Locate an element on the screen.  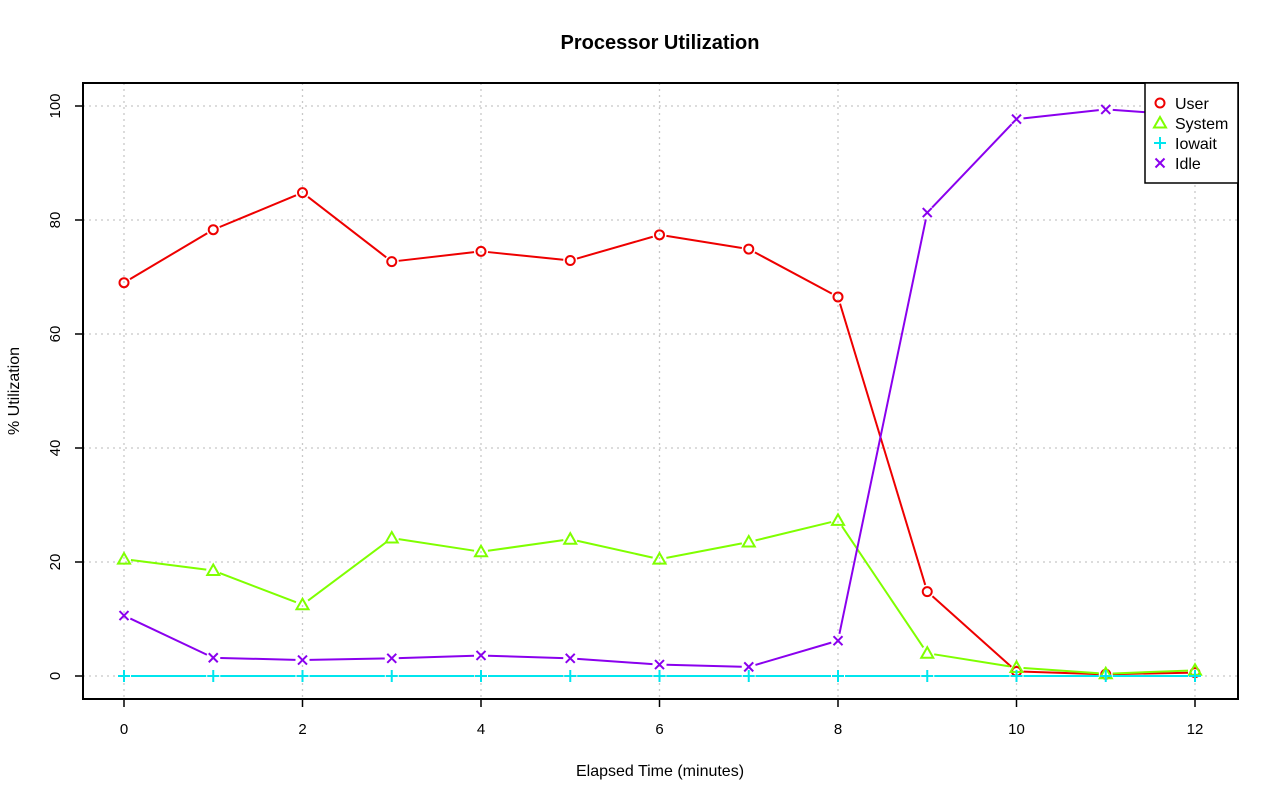
x-tick-label: 10 is located at coordinates (1016, 729).